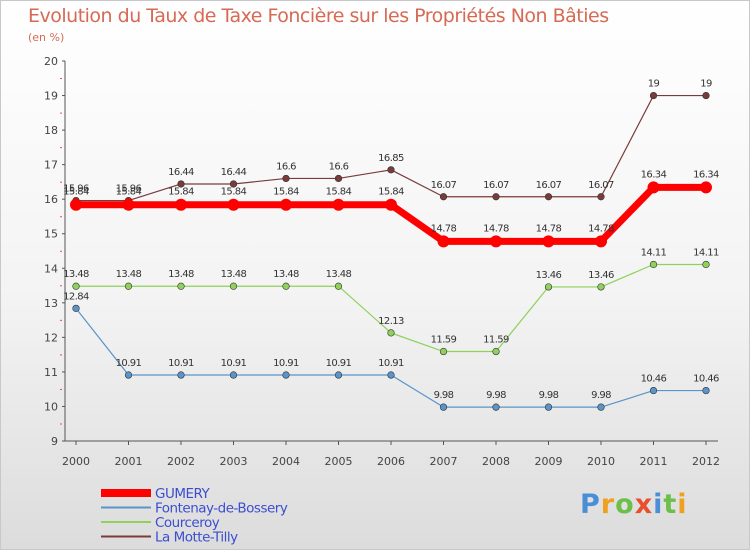 The height and width of the screenshot is (550, 750). Describe the element at coordinates (496, 461) in the screenshot. I see `x-tick-label: 2008` at that location.